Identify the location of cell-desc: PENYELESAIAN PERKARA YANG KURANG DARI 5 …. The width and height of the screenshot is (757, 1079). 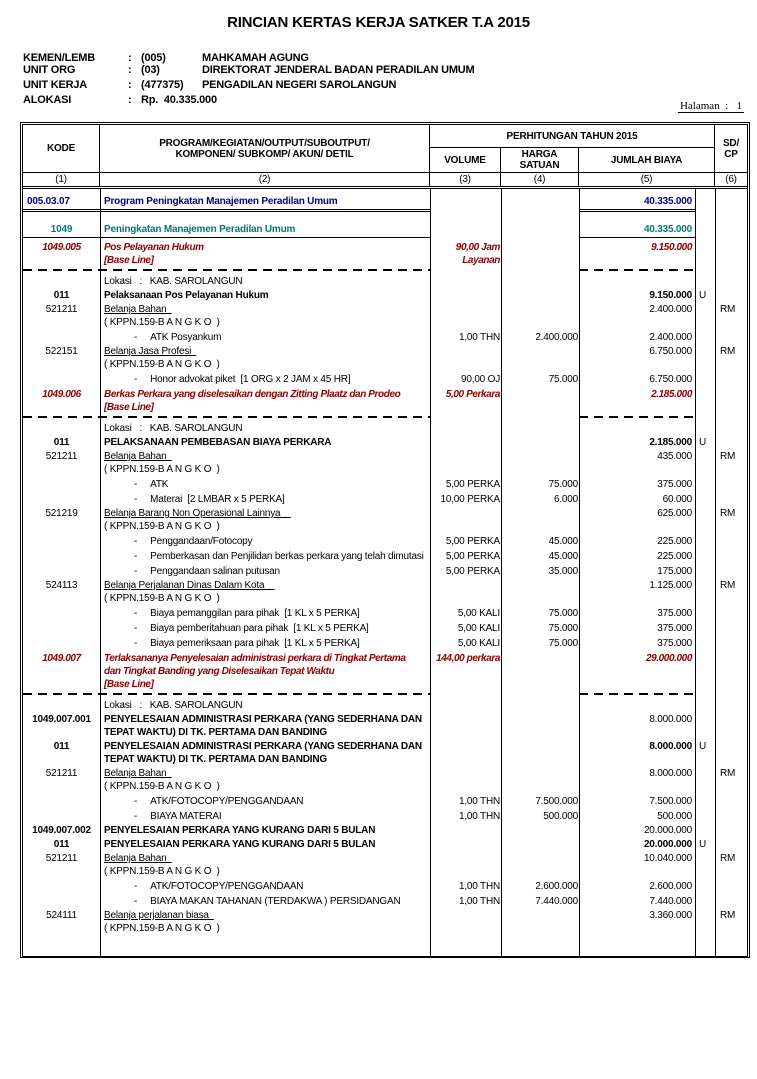
(265, 830).